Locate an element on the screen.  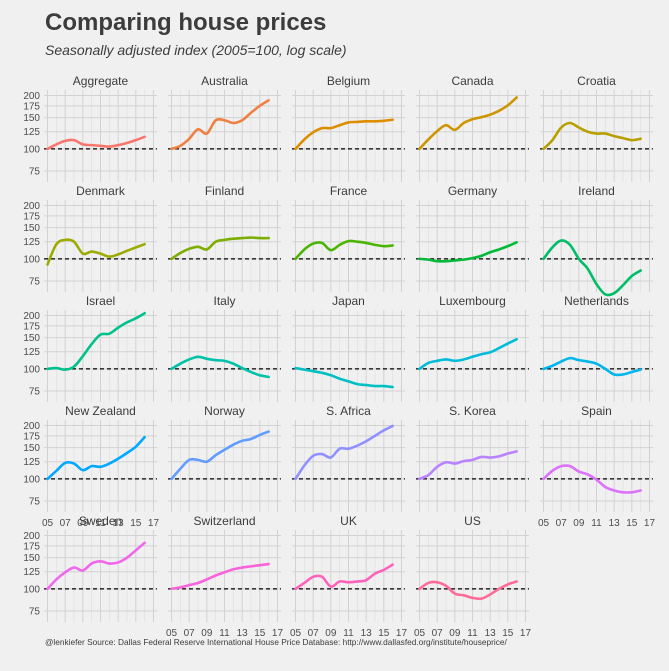
facet-title: S. Africa is located at coordinates (348, 411).